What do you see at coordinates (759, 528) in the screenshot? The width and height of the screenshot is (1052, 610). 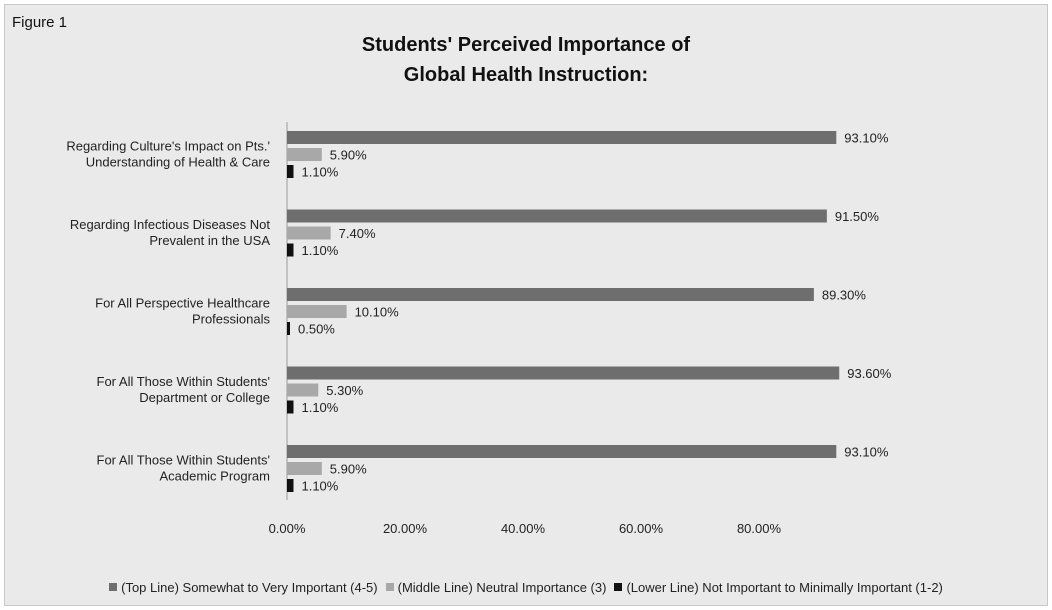 I see `x-tick-label-5: 80.00%` at bounding box center [759, 528].